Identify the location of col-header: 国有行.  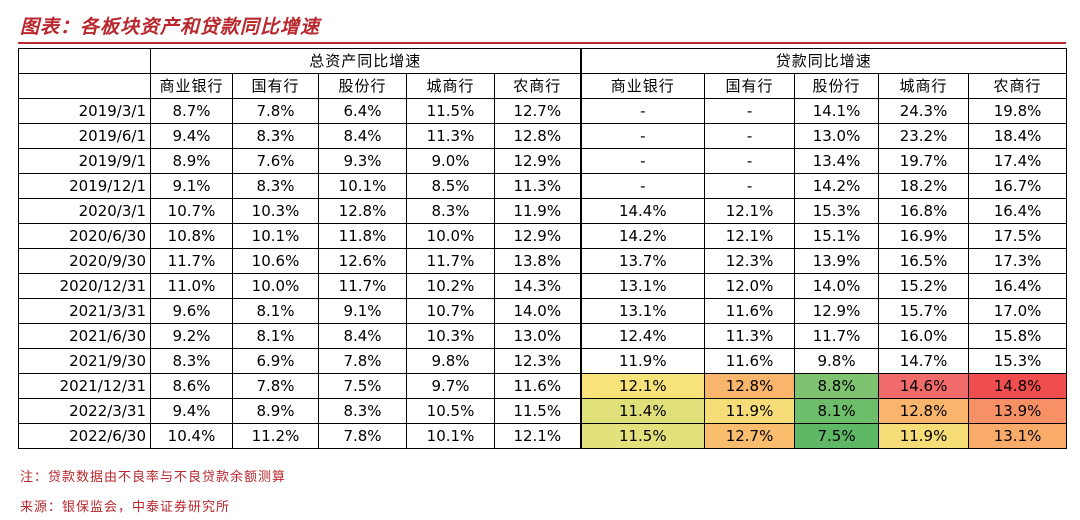
(275, 86).